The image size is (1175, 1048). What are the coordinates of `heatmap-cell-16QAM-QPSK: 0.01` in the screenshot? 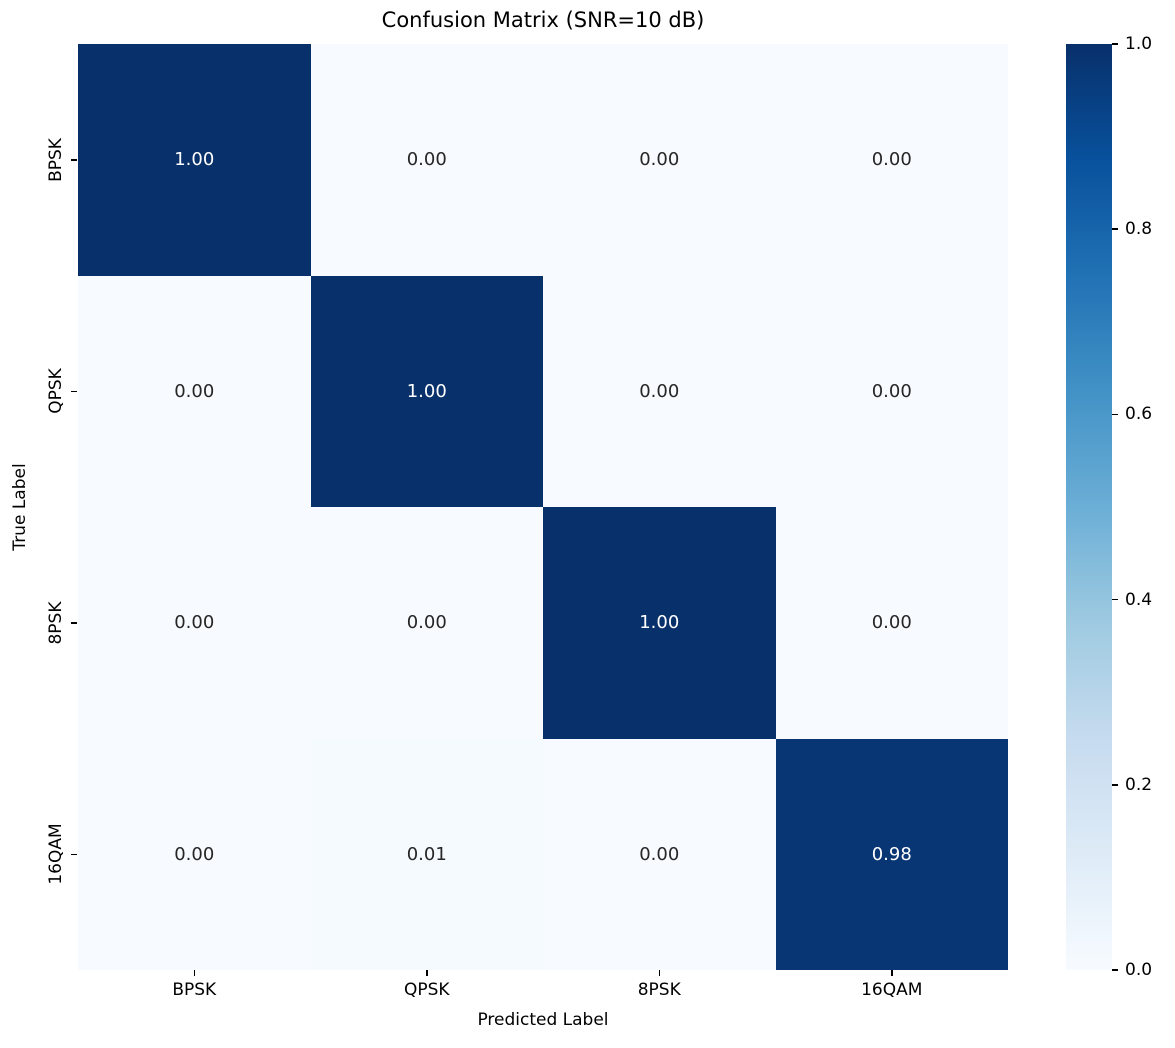 It's located at (426, 854).